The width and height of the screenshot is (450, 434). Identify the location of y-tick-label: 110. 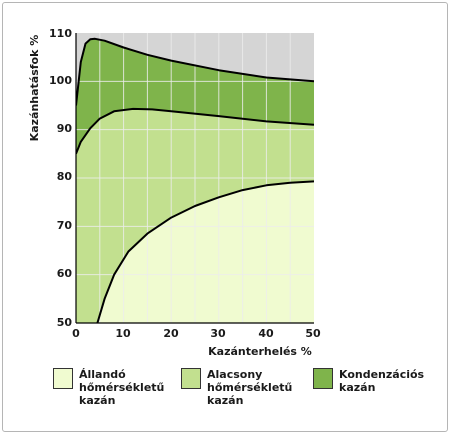
(60, 33).